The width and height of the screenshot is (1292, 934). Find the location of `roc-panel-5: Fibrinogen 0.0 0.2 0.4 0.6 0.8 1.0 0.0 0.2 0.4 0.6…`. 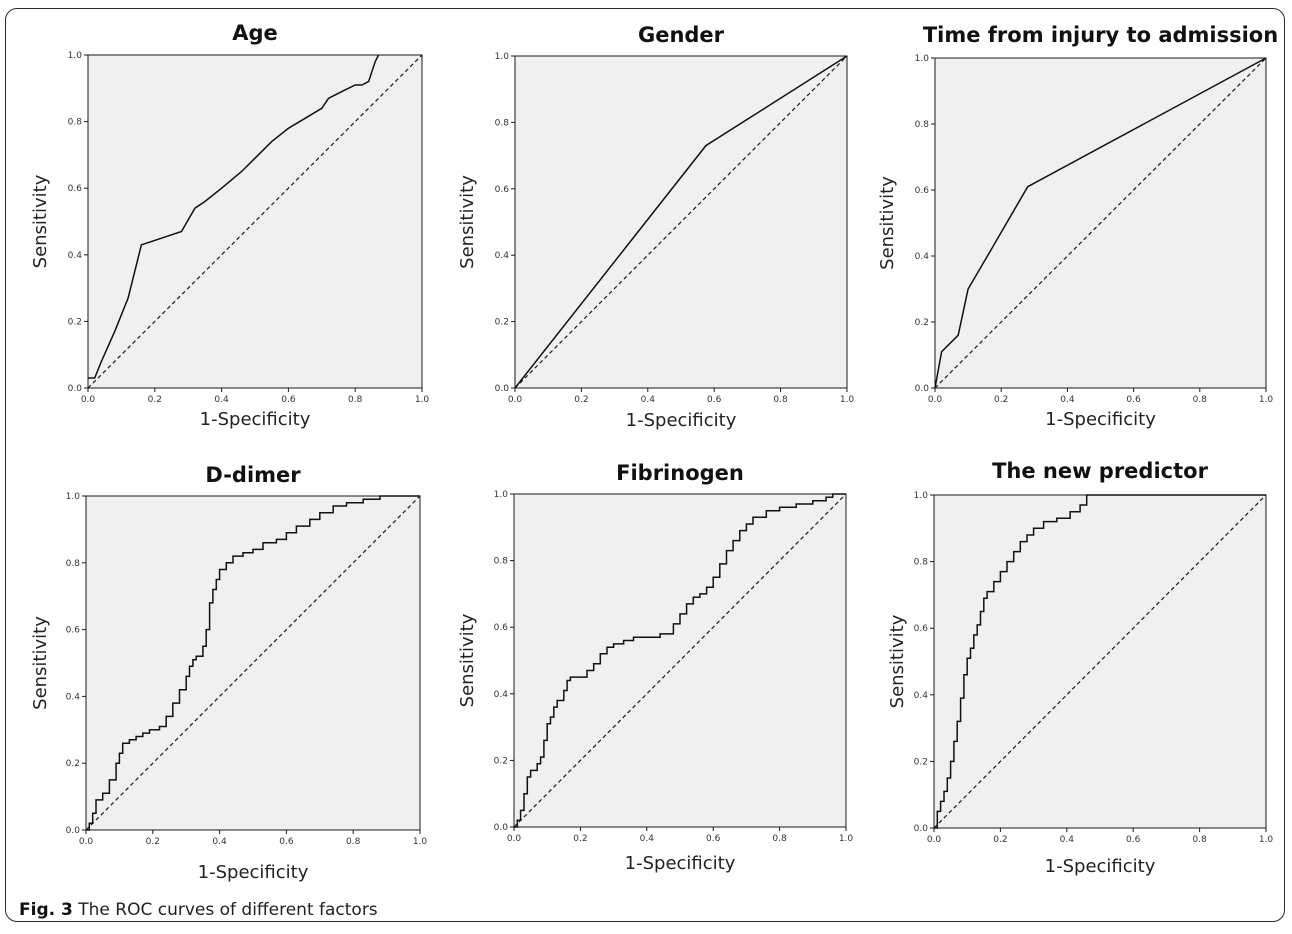

roc-panel-5: Fibrinogen 0.0 0.2 0.4 0.6 0.8 1.0 0.0 0.2 0.4 0.6… is located at coordinates (655, 667).